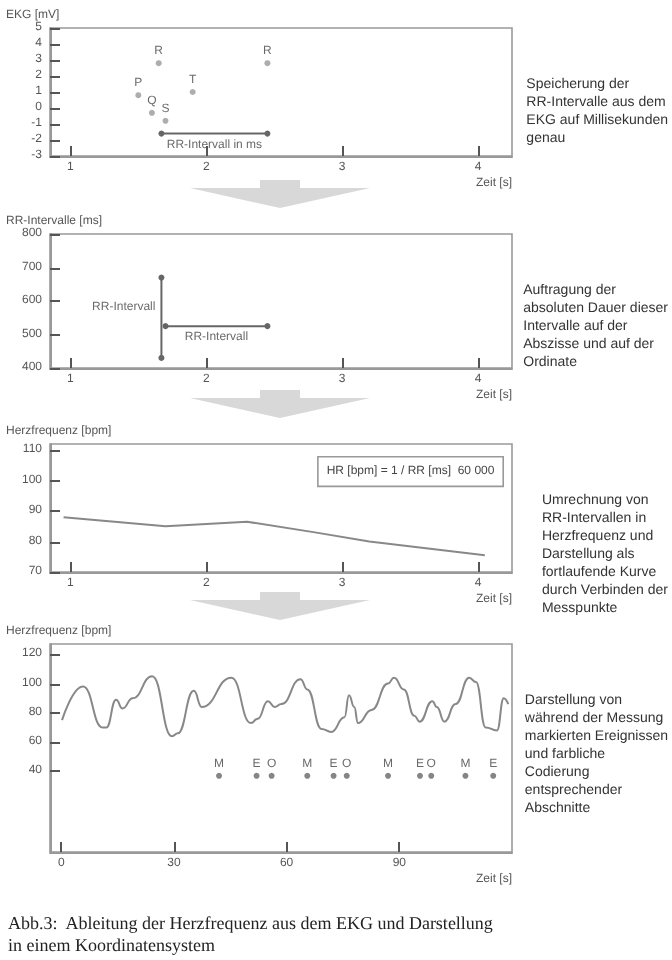  Describe the element at coordinates (251, 934) in the screenshot. I see `caption: Abb.3: Ableitung der Herzfrequenz aus dem EKG und Darstellung in einem Koordinatensystem` at that location.